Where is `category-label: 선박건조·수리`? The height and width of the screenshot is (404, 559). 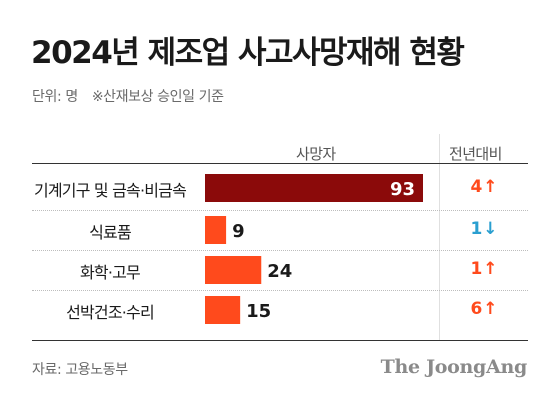 category-label: 선박건조·수리 is located at coordinates (110, 312).